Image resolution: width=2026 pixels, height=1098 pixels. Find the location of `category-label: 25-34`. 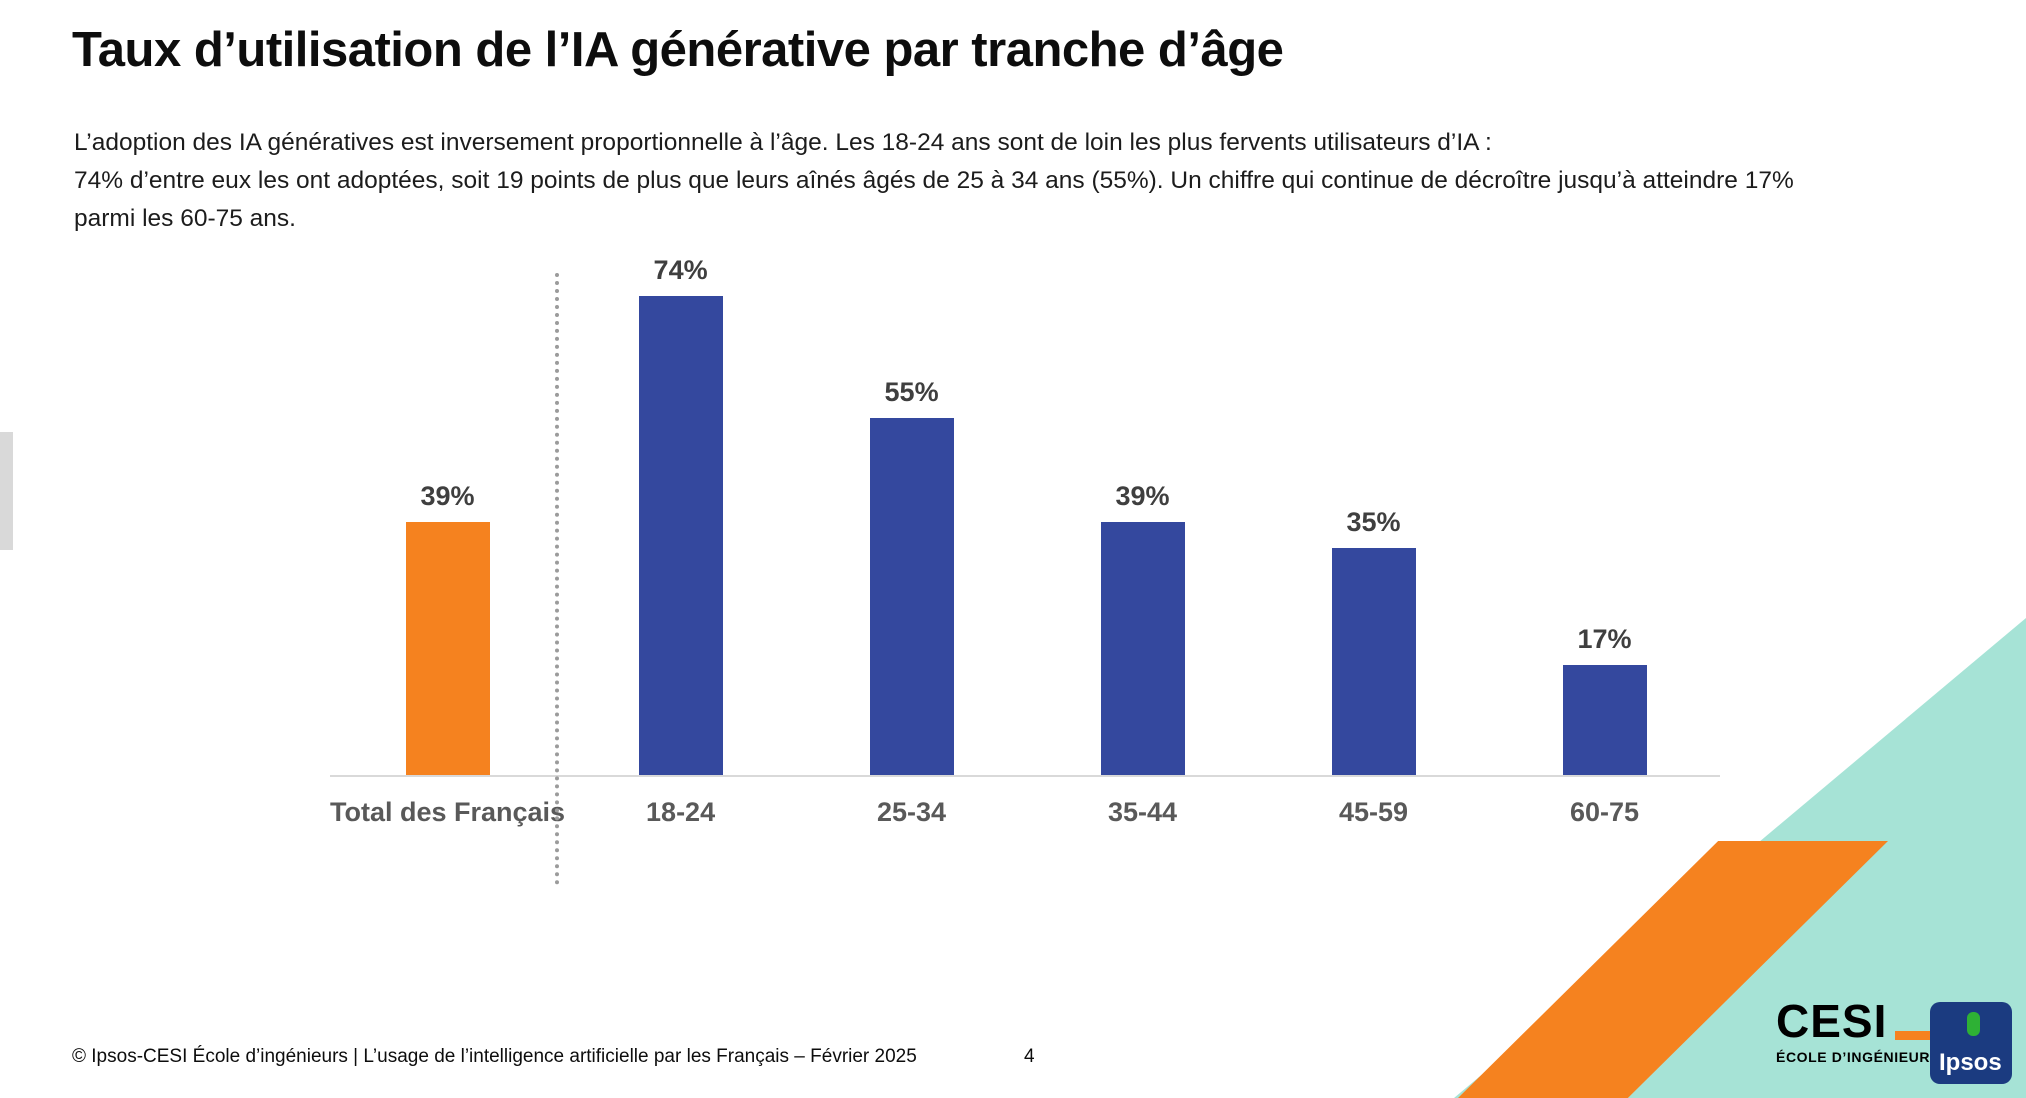

category-label: 25-34 is located at coordinates (912, 812).